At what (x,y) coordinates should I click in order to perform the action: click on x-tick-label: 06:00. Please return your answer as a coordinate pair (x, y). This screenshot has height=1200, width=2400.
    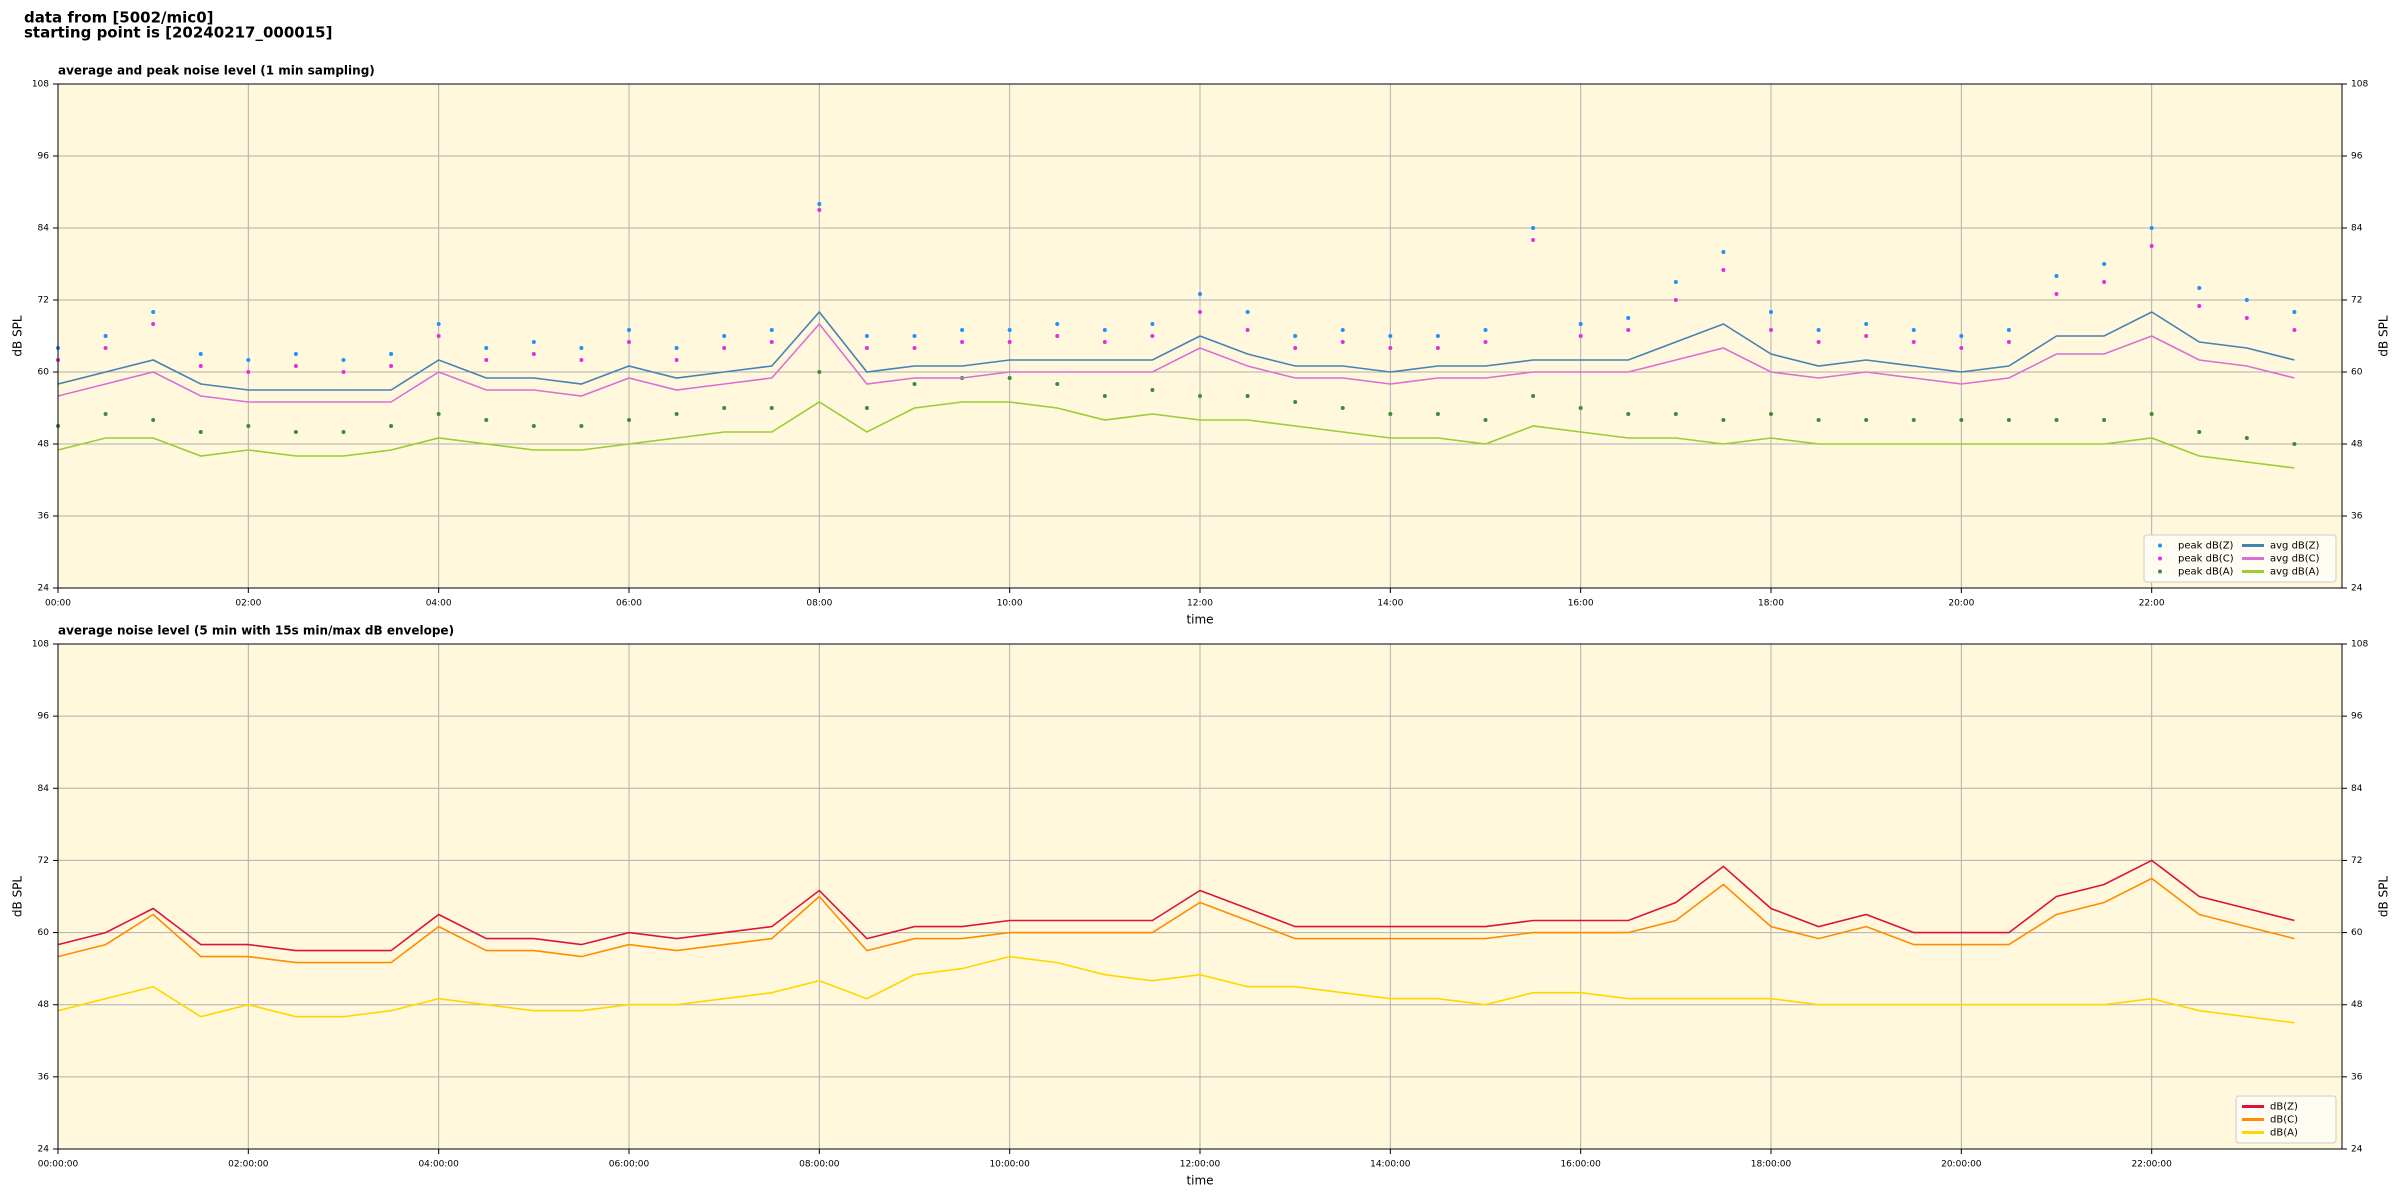
    Looking at the image, I should click on (629, 604).